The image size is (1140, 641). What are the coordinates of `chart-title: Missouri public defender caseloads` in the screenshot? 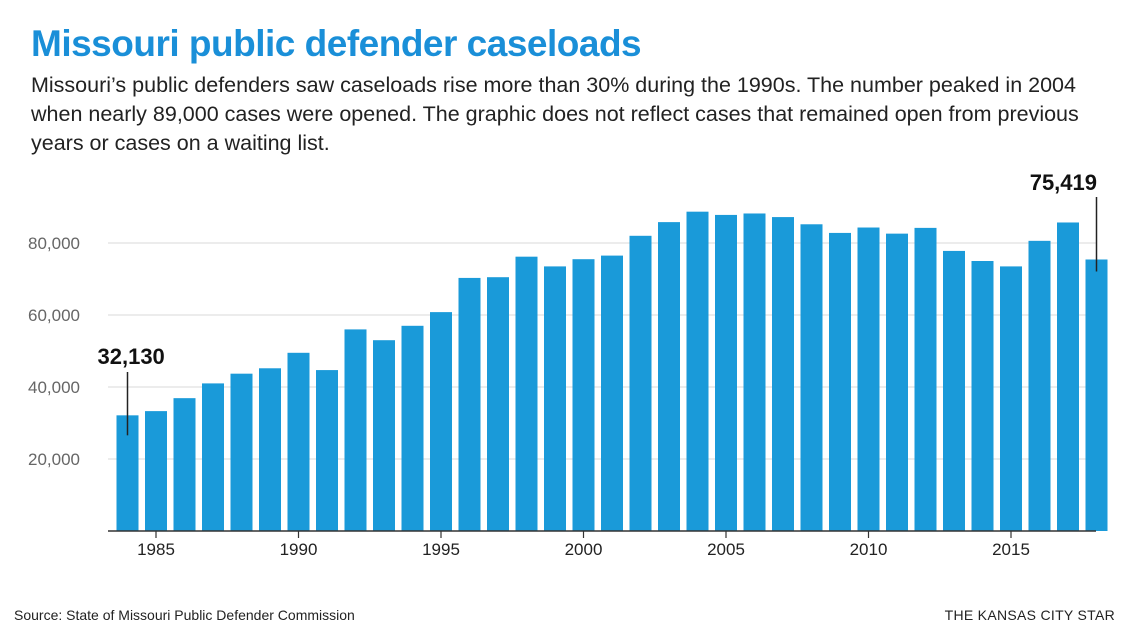 It's located at (336, 43).